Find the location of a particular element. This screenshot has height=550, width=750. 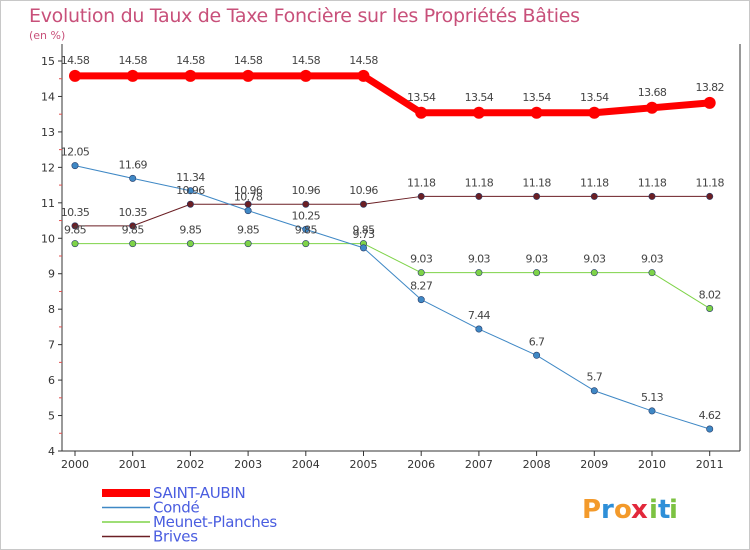

y-tick-label: 15 is located at coordinates (48, 61).